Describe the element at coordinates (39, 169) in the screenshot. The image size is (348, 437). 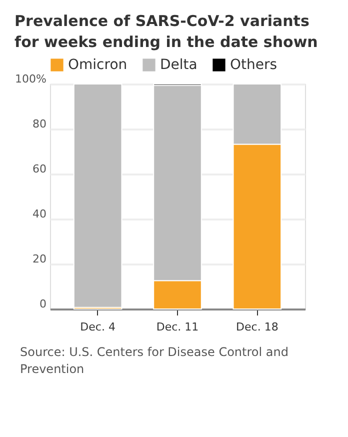
I see `y-tick-label: 60` at that location.